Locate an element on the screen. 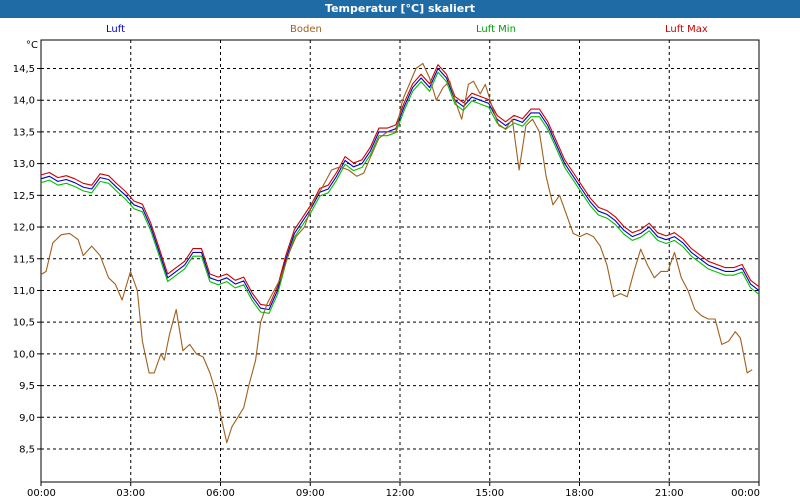 This screenshot has width=800, height=500. y-tick-label: 8,5 is located at coordinates (27, 450).